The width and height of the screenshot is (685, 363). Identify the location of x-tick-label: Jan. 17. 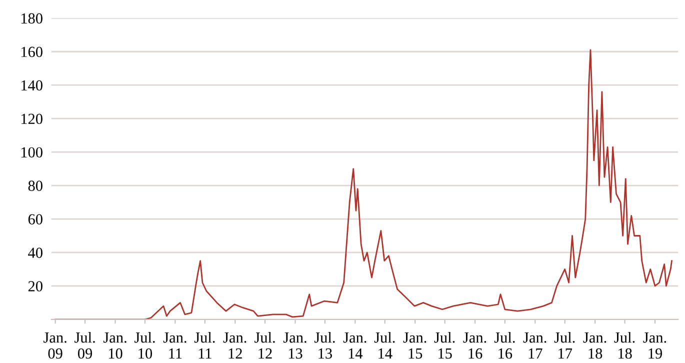
(534, 345).